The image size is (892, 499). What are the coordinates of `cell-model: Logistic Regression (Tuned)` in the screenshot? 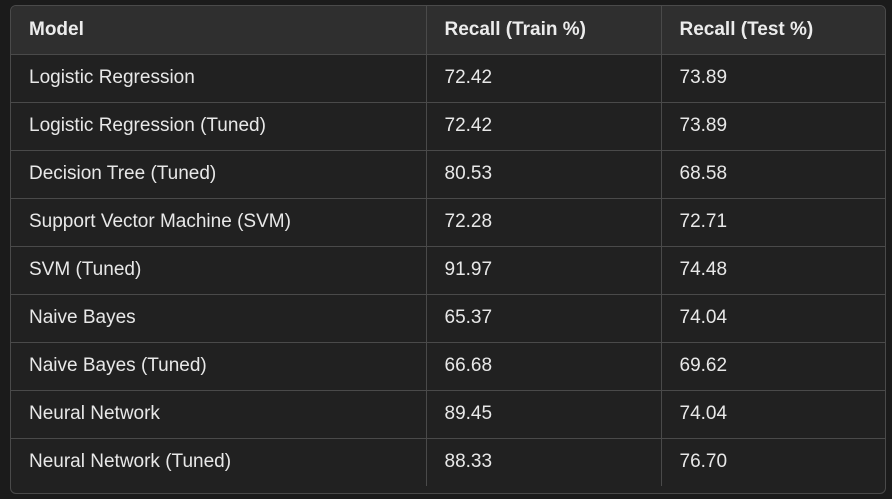 It's located at (218, 125).